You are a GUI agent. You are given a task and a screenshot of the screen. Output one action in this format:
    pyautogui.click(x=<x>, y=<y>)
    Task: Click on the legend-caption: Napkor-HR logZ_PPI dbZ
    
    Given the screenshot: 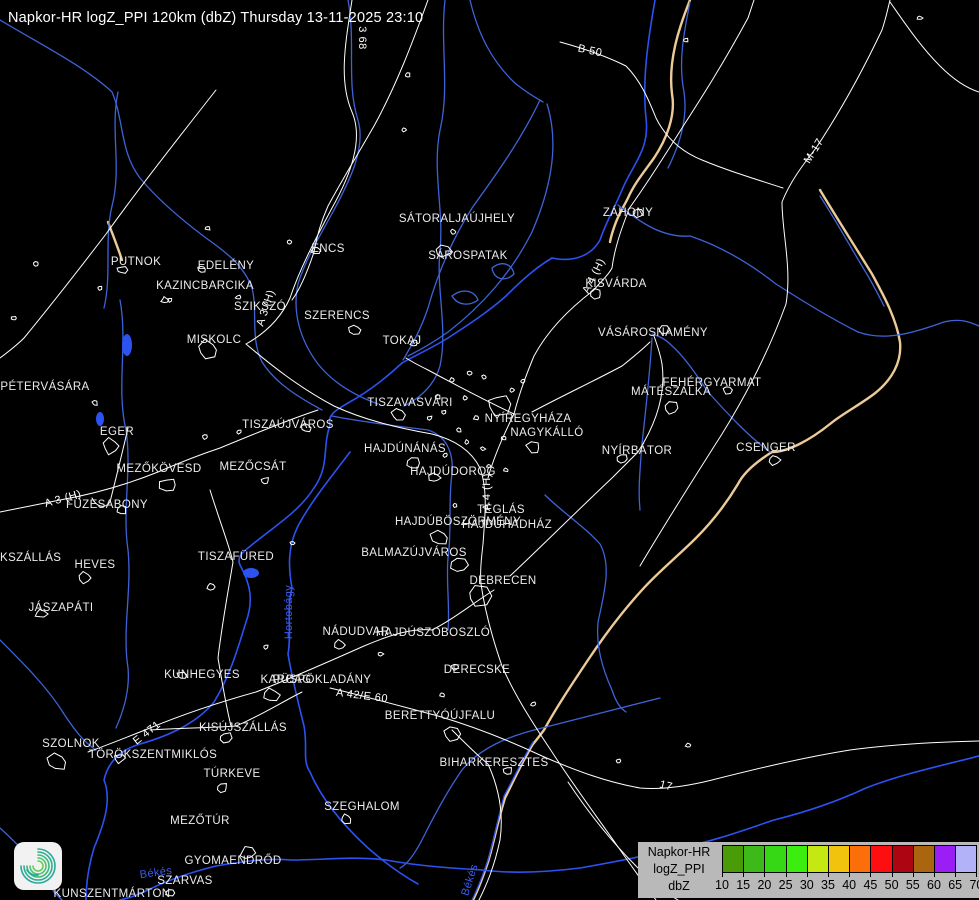 What is the action you would take?
    pyautogui.click(x=679, y=869)
    